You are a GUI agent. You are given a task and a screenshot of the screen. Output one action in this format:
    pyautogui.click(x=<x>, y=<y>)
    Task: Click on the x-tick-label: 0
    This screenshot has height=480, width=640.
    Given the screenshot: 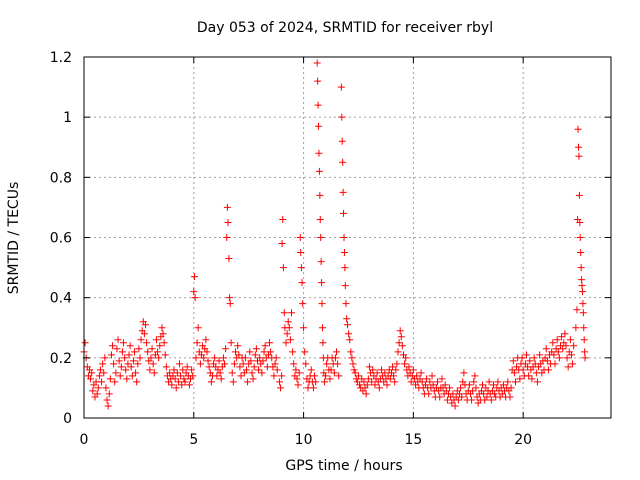 What is the action you would take?
    pyautogui.click(x=84, y=440)
    